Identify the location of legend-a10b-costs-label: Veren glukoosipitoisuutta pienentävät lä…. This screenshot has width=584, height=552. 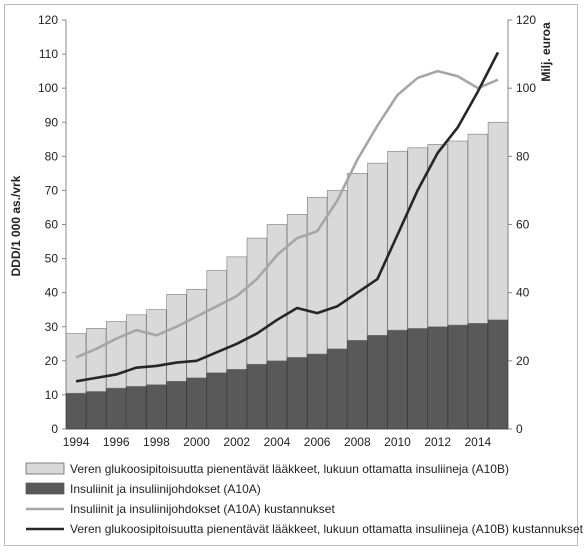
(327, 529).